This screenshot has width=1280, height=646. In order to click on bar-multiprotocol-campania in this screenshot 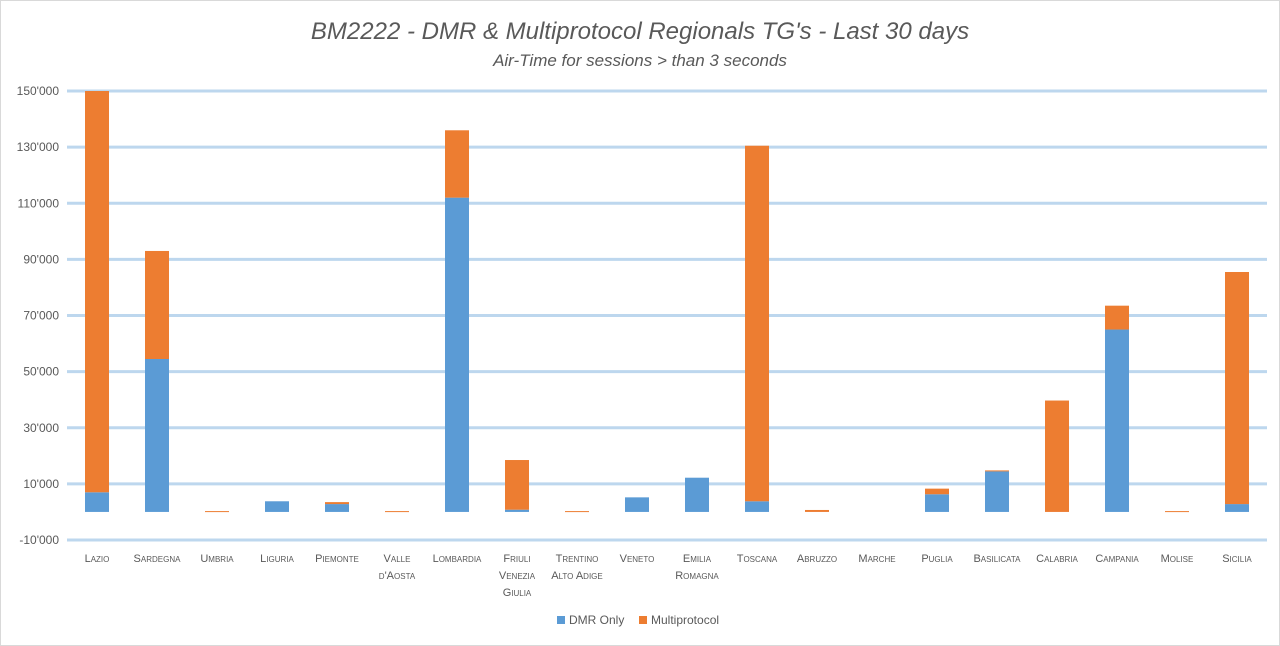, I will do `click(1117, 317)`.